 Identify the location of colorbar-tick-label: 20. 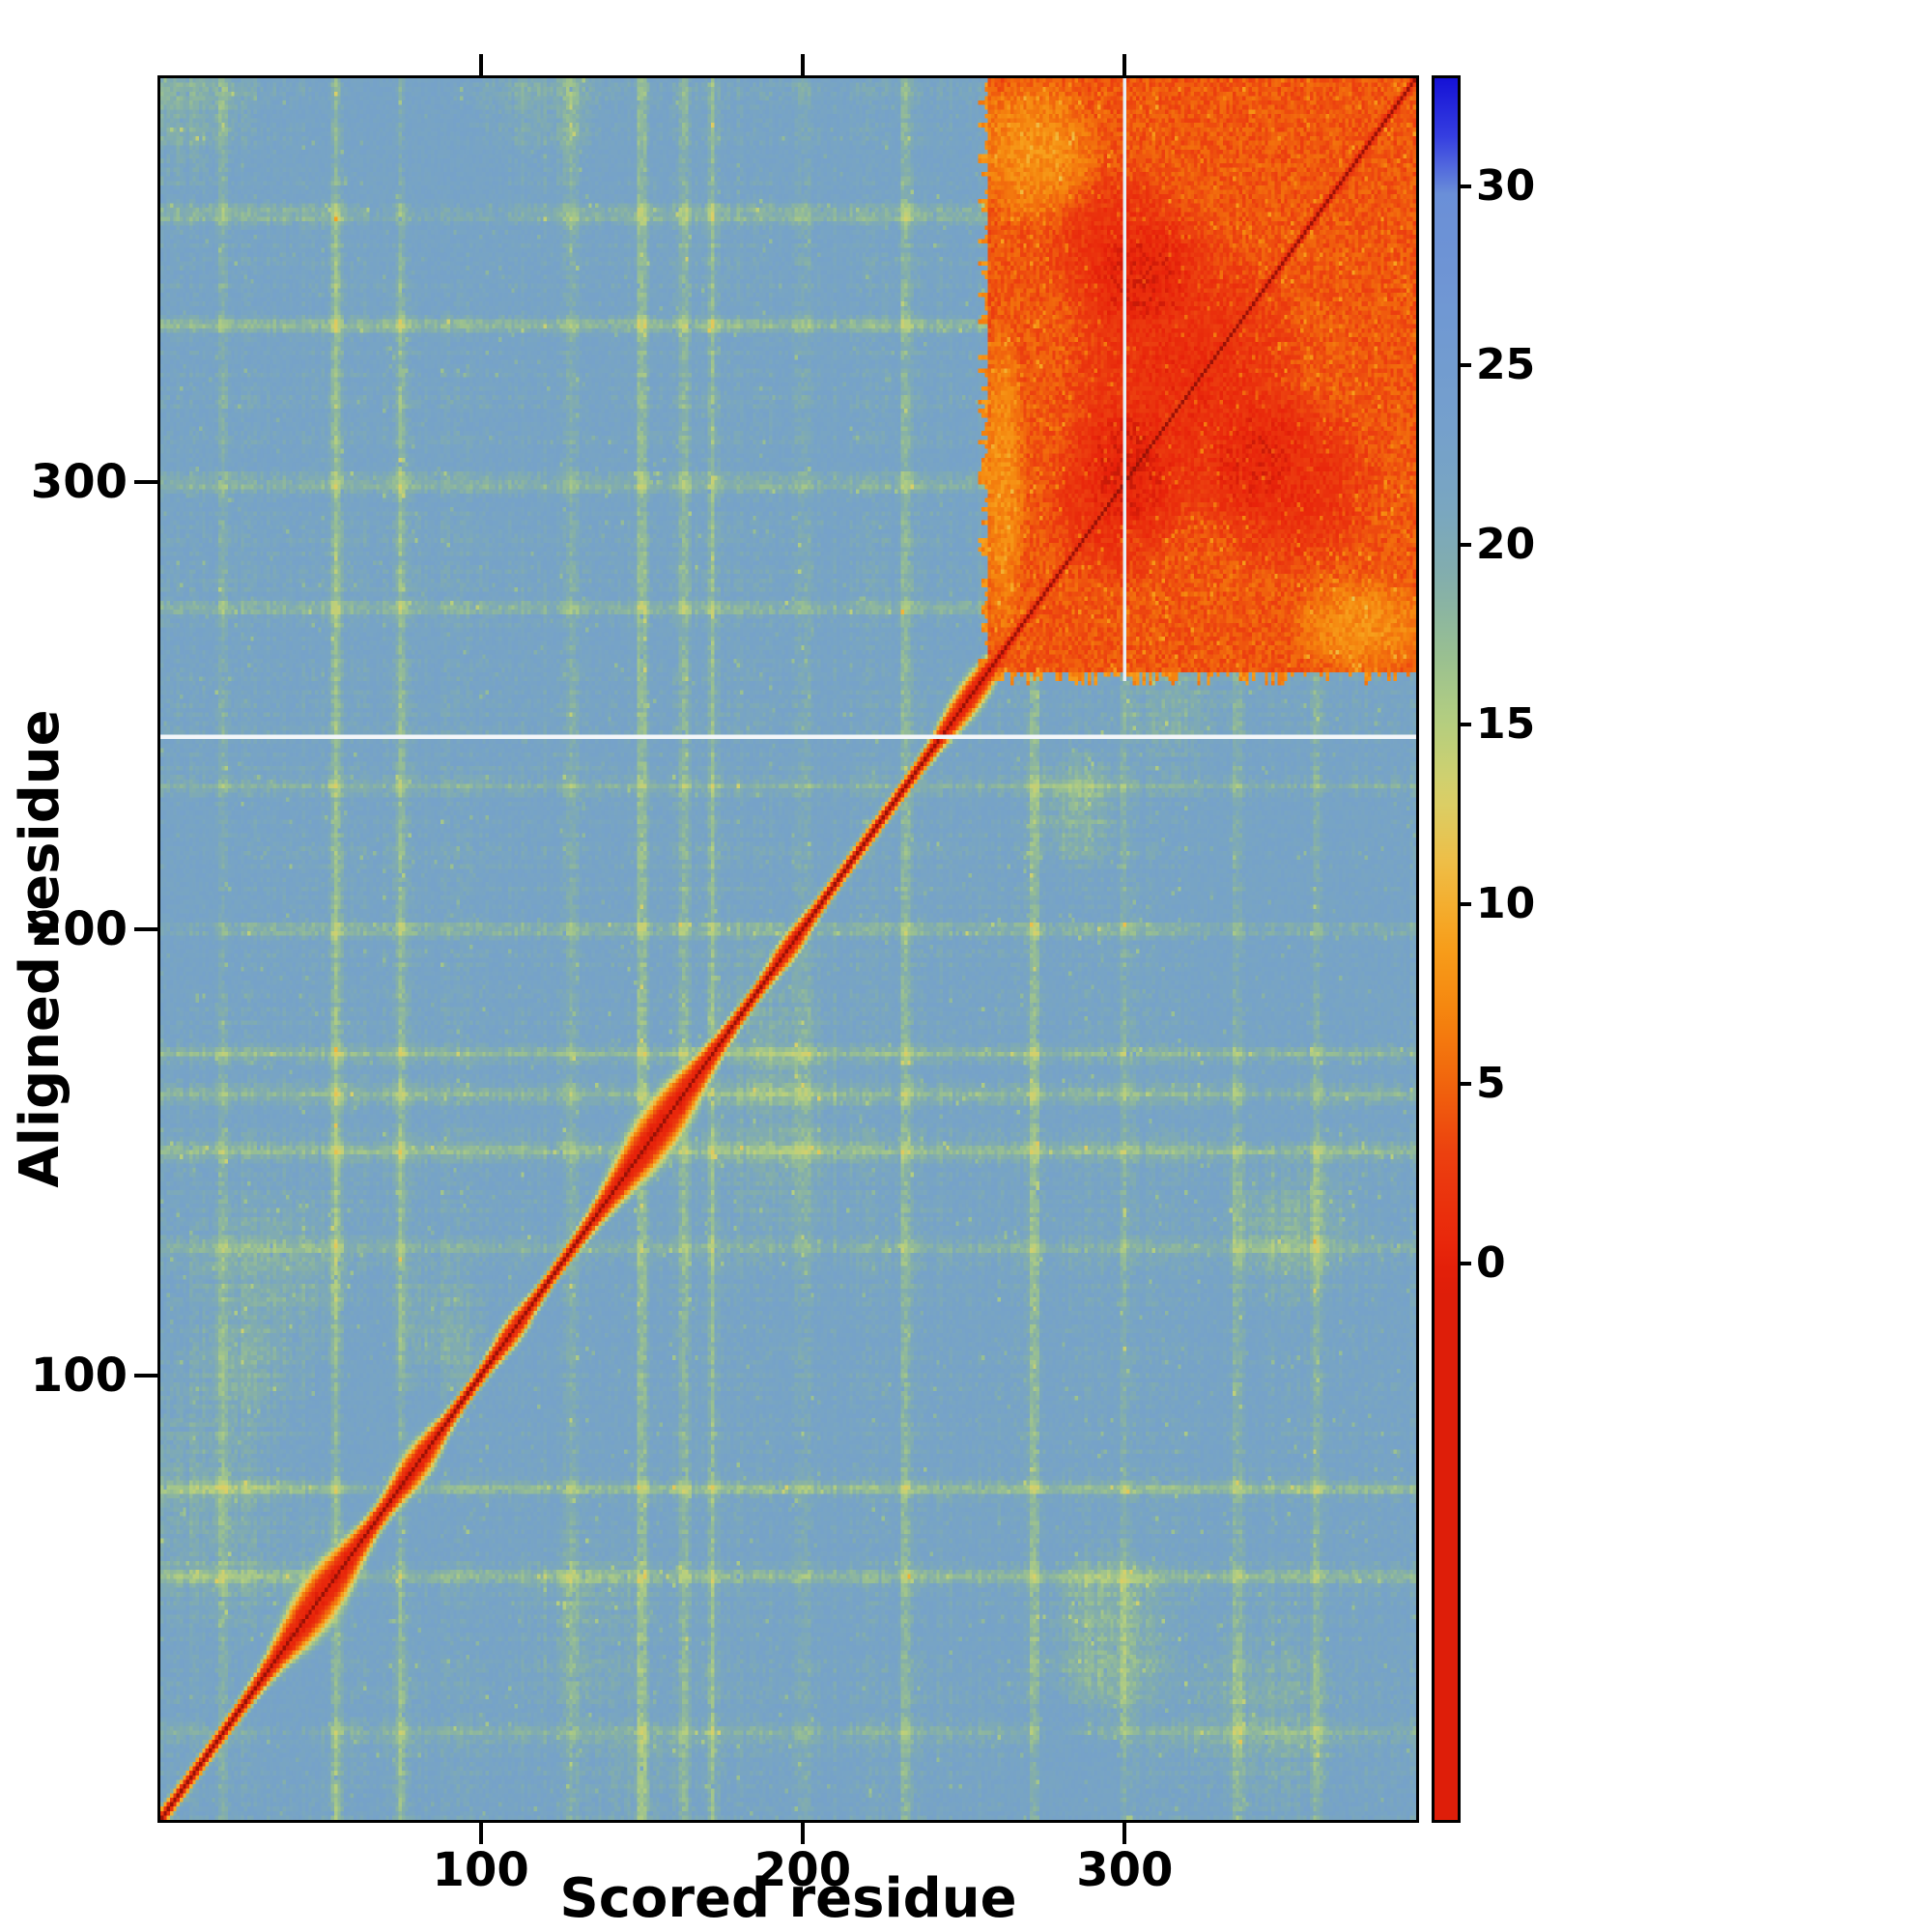
(1506, 545).